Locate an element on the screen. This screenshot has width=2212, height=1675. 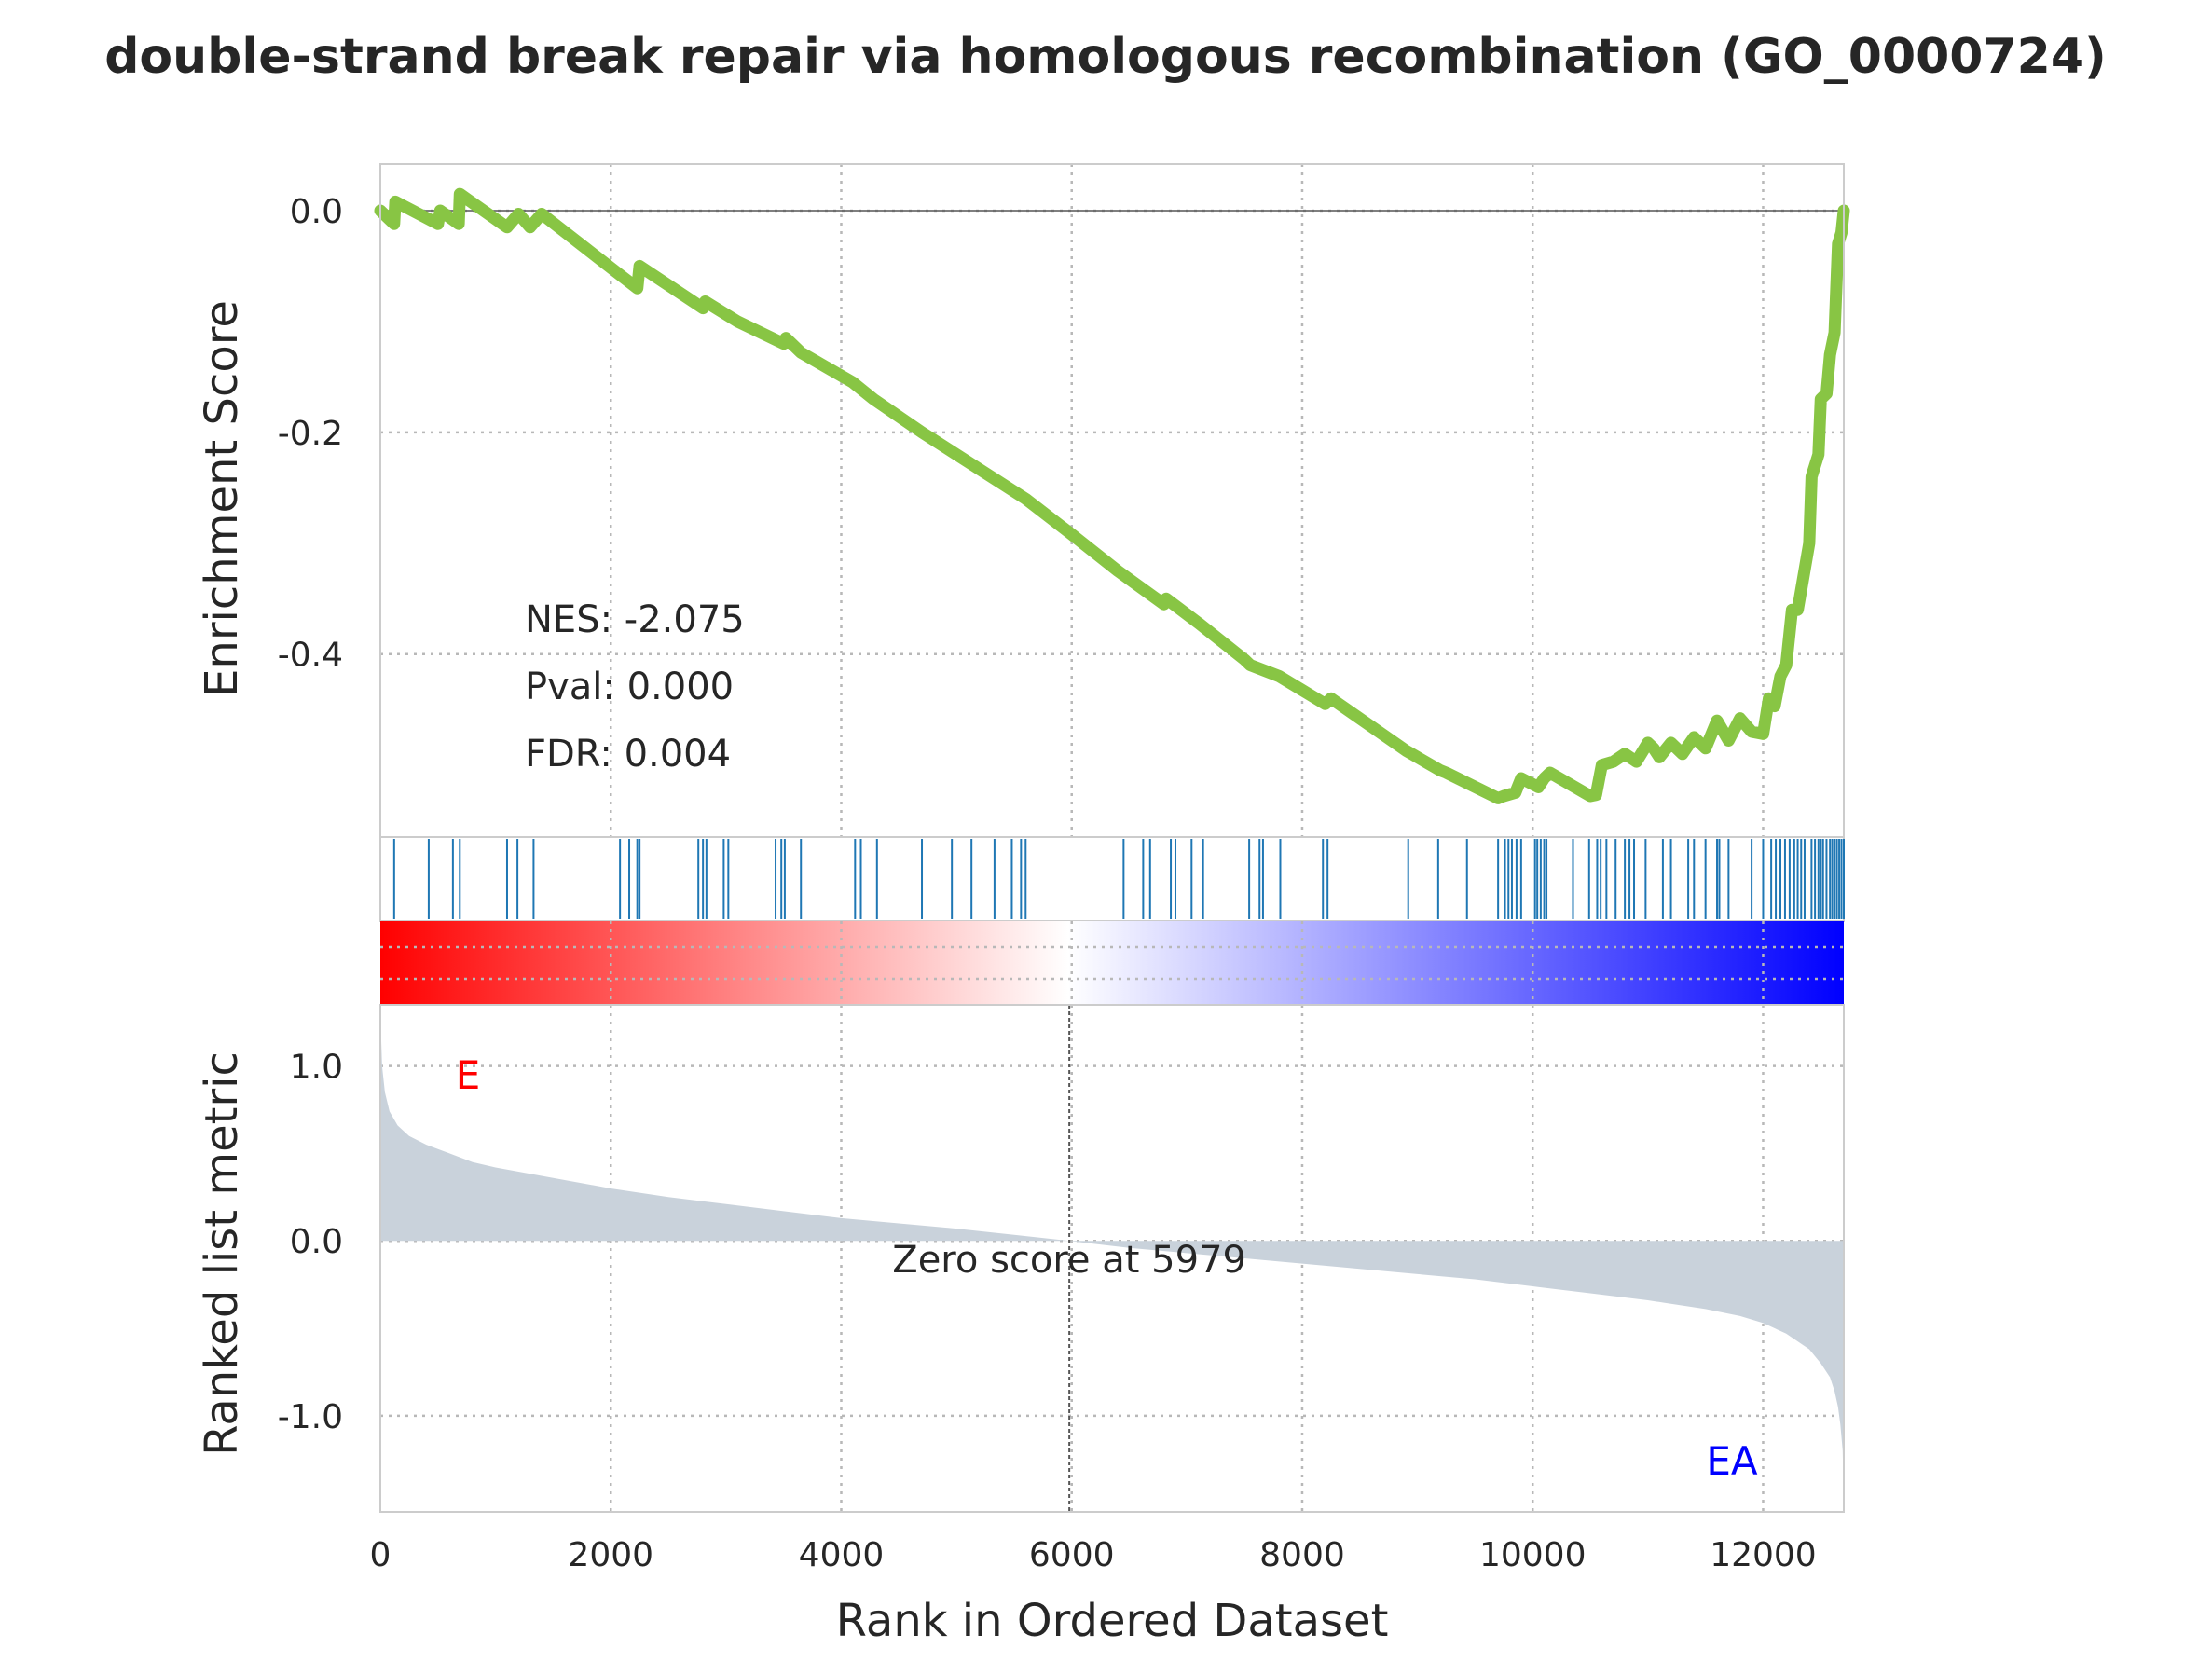
fdr-stat: FDR: 0.004 is located at coordinates (628, 754).